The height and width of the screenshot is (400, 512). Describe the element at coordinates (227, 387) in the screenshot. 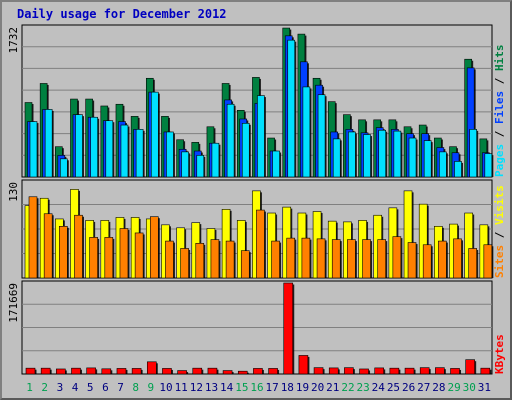

I see `day-label: 14` at that location.